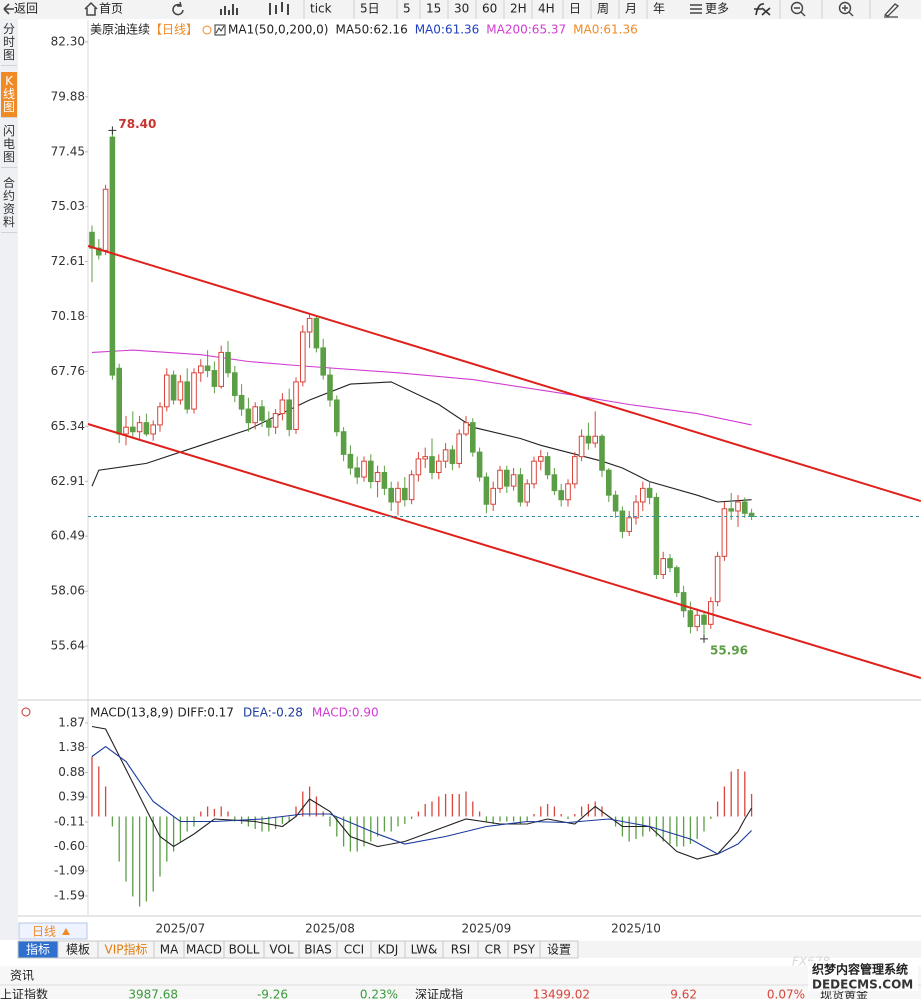  What do you see at coordinates (206, 713) in the screenshot?
I see `macd-legend: DIFF:0.17` at bounding box center [206, 713].